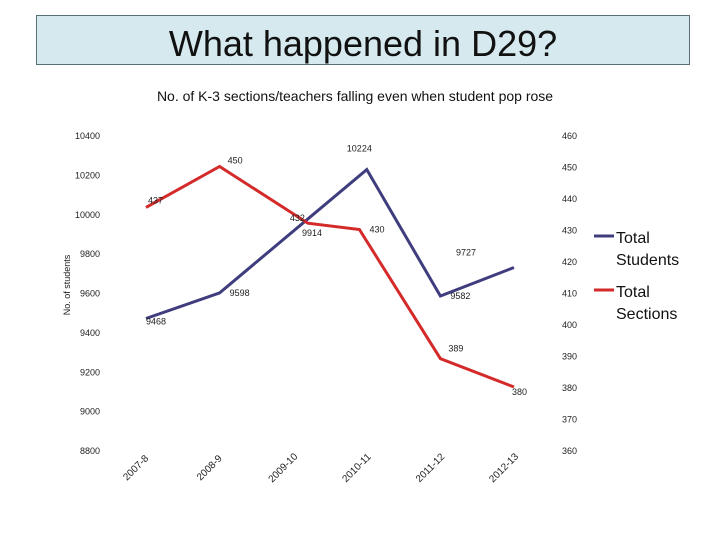 The width and height of the screenshot is (720, 540). I want to click on y-tick-label: 9000, so click(90, 412).